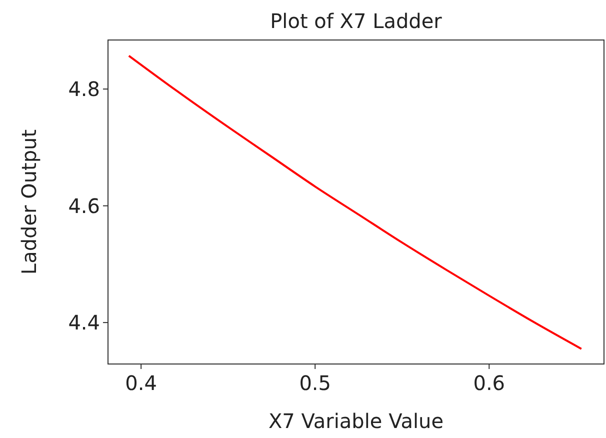 This screenshot has width=606, height=438. What do you see at coordinates (356, 21) in the screenshot?
I see `chart-title: Plot of X7 Ladder` at bounding box center [356, 21].